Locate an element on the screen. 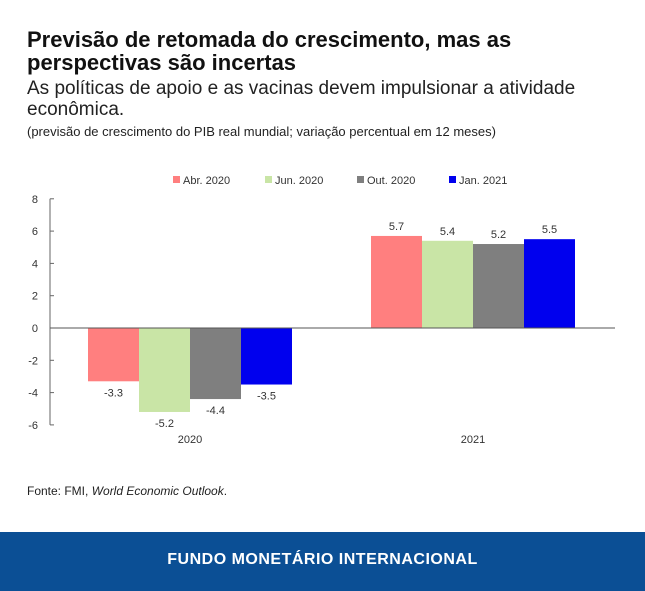  y-tick-label: 0 is located at coordinates (35, 329).